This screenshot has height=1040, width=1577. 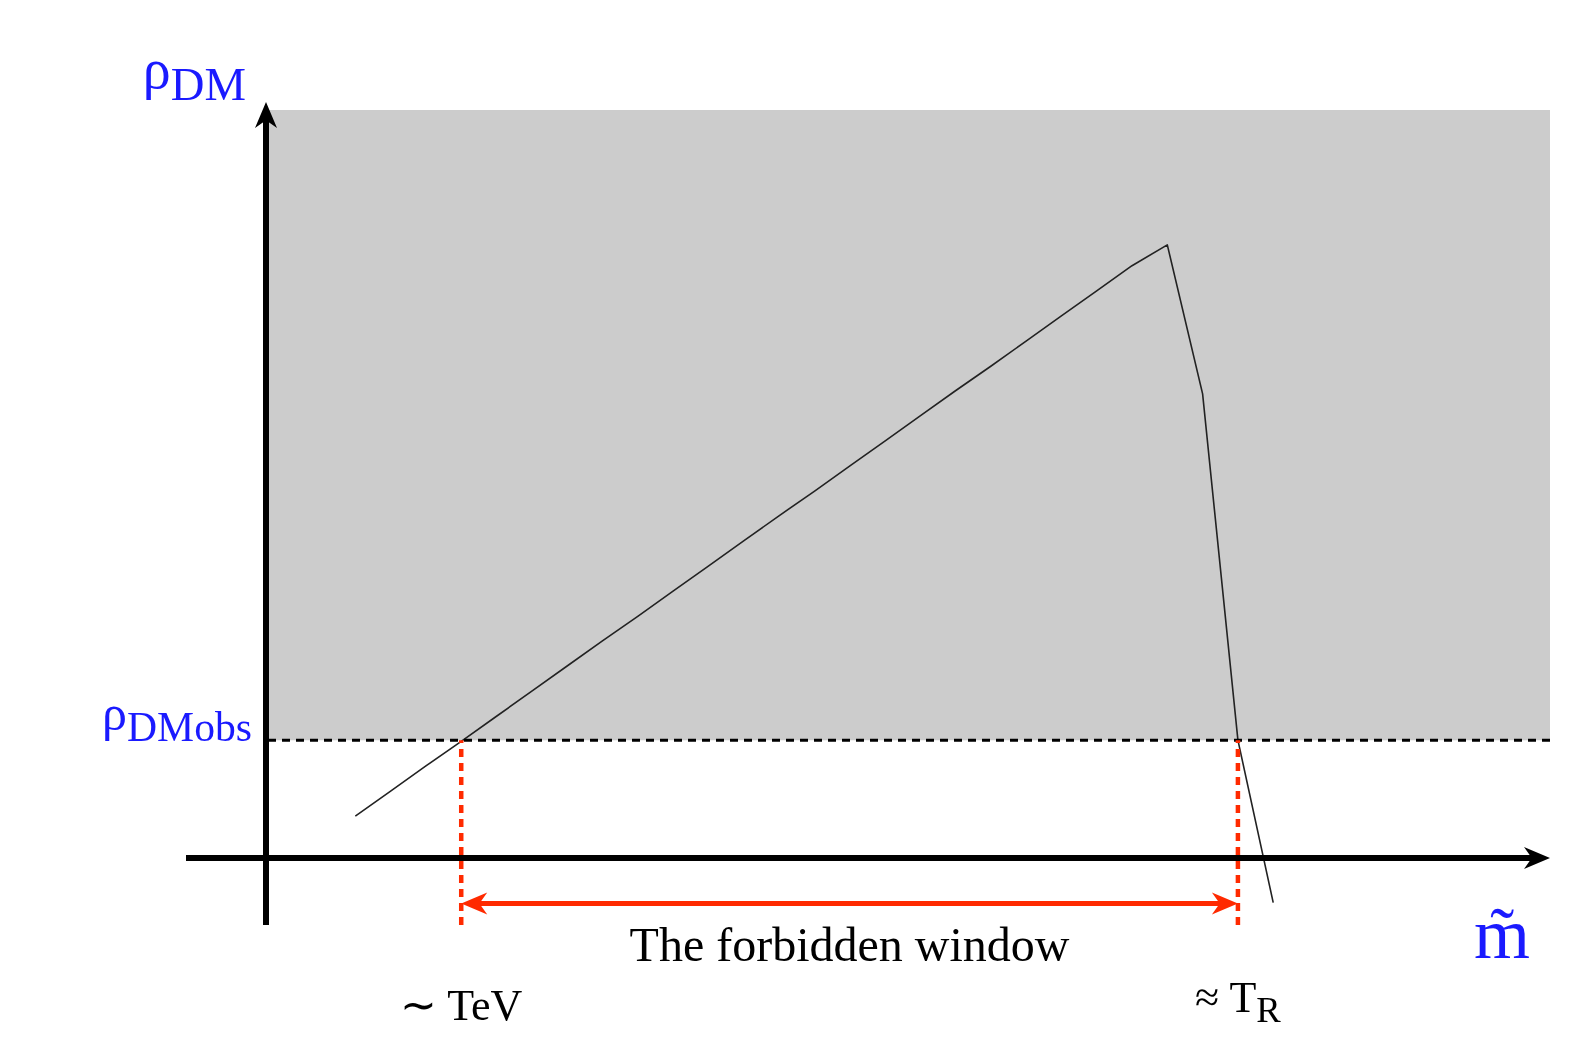 I want to click on text: The forbidden window, so click(x=849, y=945).